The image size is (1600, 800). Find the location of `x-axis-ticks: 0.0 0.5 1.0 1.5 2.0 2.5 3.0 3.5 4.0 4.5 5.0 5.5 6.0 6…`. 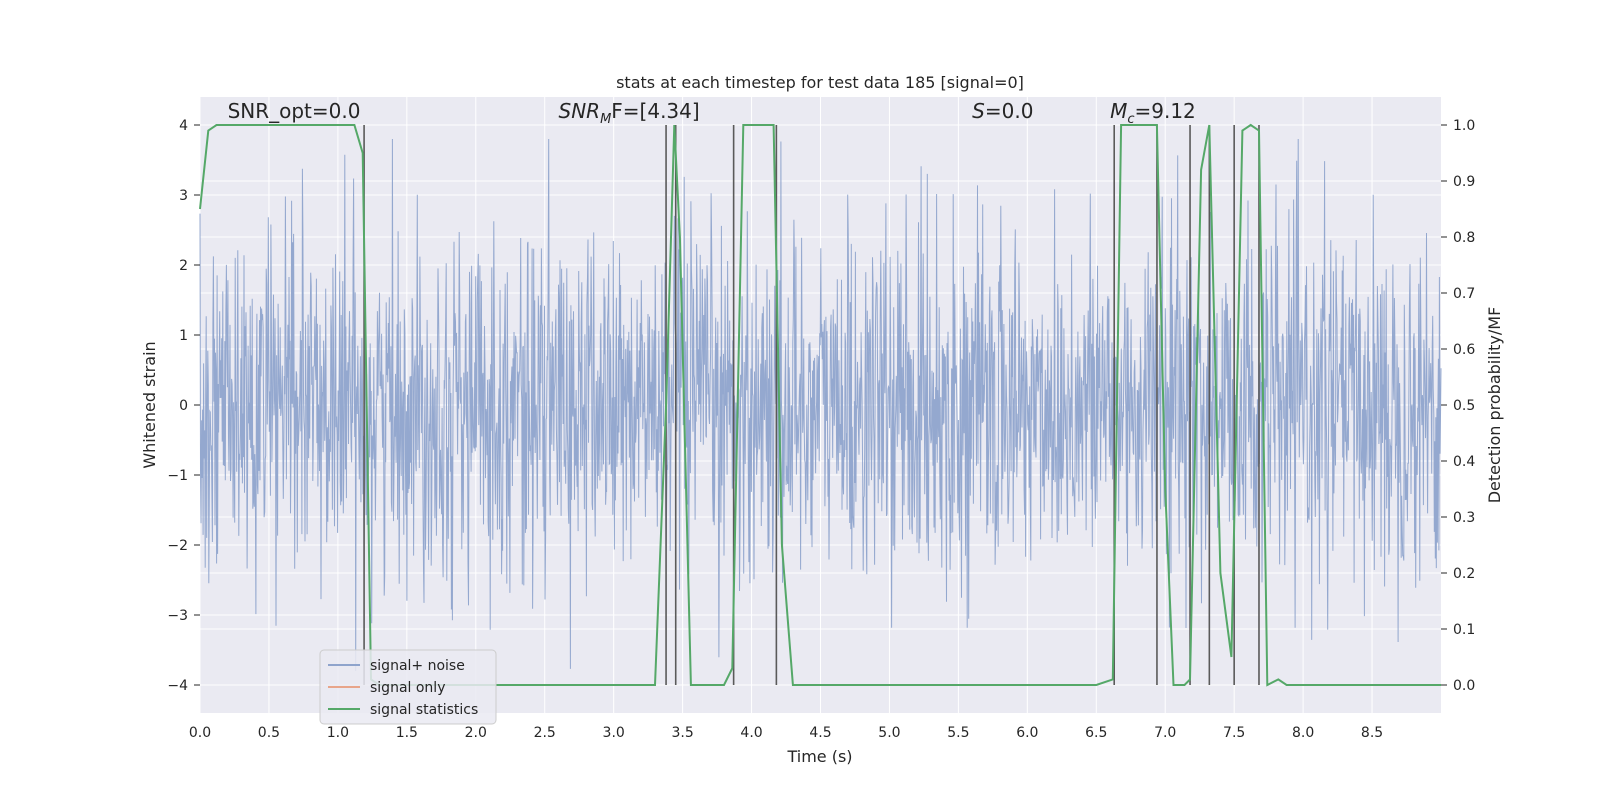

x-axis-ticks: 0.0 0.5 1.0 1.5 2.0 2.5 3.0 3.5 4.0 4.5 5.0 5.5 6.0 6… is located at coordinates (786, 733).